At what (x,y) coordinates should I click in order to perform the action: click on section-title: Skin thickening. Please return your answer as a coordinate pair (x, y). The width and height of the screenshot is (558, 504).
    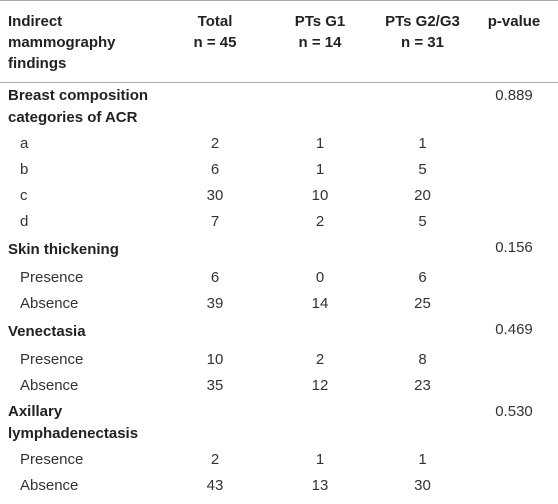
    Looking at the image, I should click on (82, 250).